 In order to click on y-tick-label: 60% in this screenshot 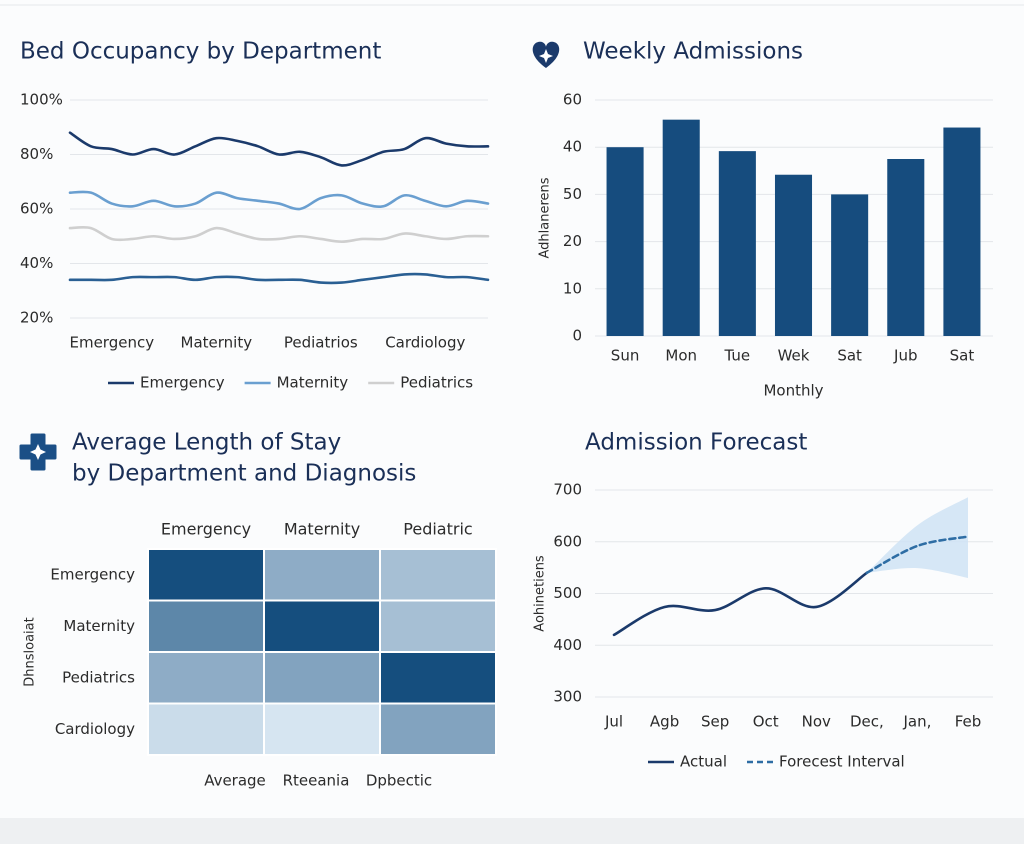, I will do `click(36, 209)`.